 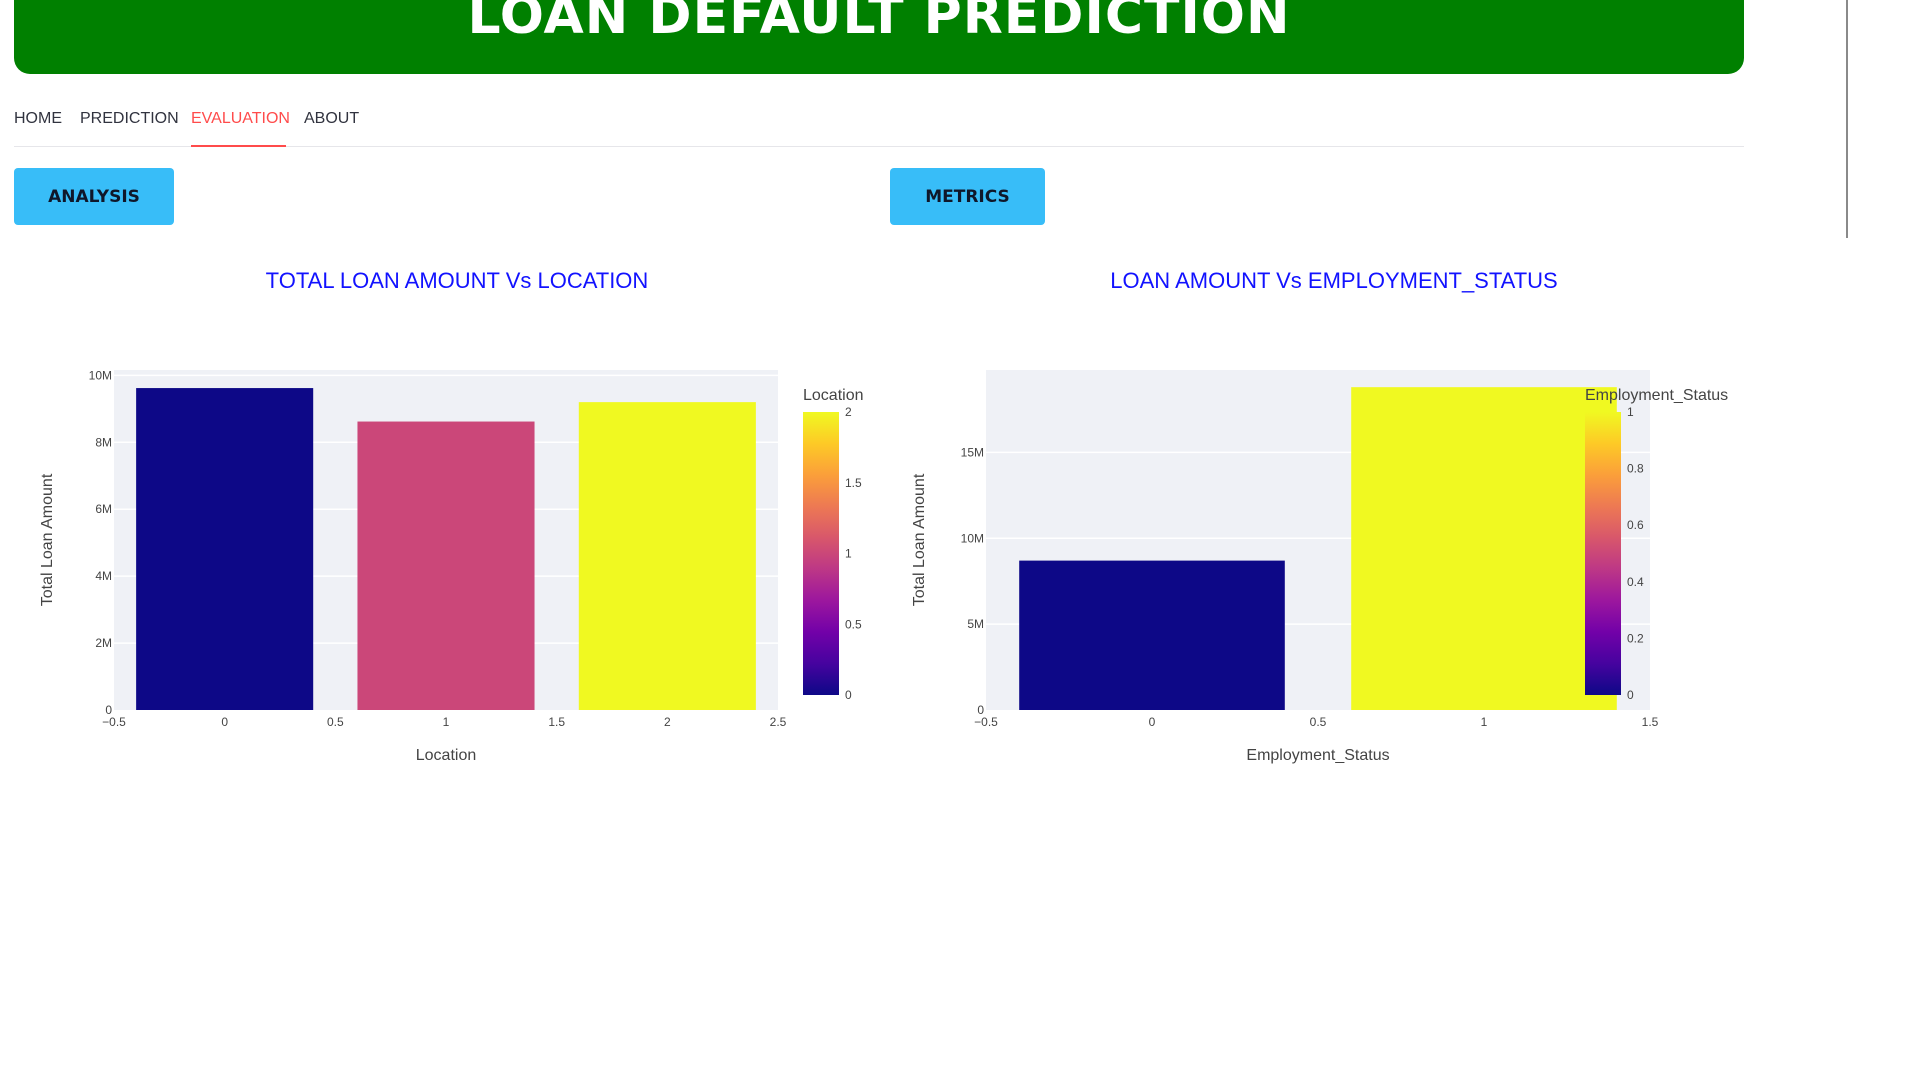 I want to click on colorbar-title: Employment_Status, so click(x=1656, y=395).